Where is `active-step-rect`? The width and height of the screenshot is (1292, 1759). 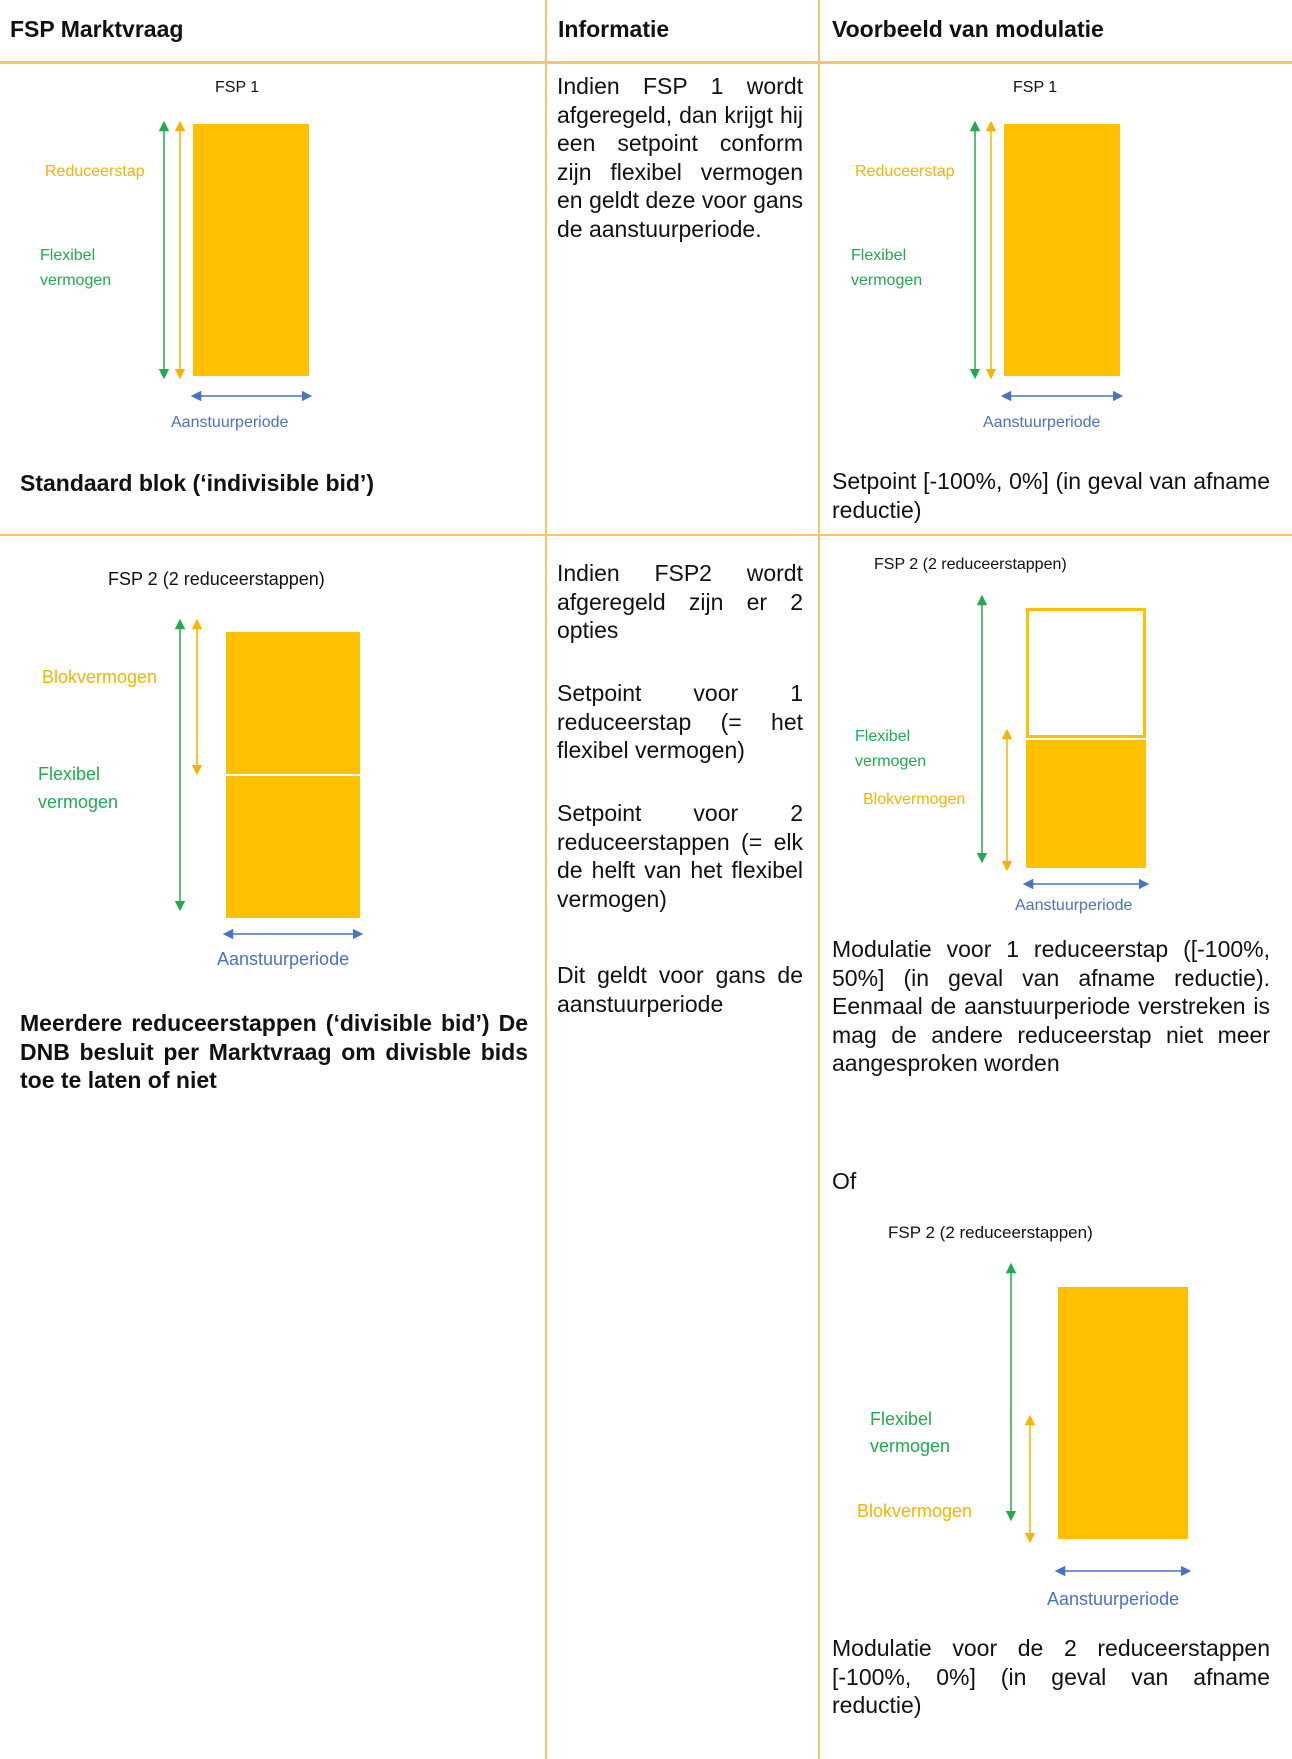 active-step-rect is located at coordinates (1086, 804).